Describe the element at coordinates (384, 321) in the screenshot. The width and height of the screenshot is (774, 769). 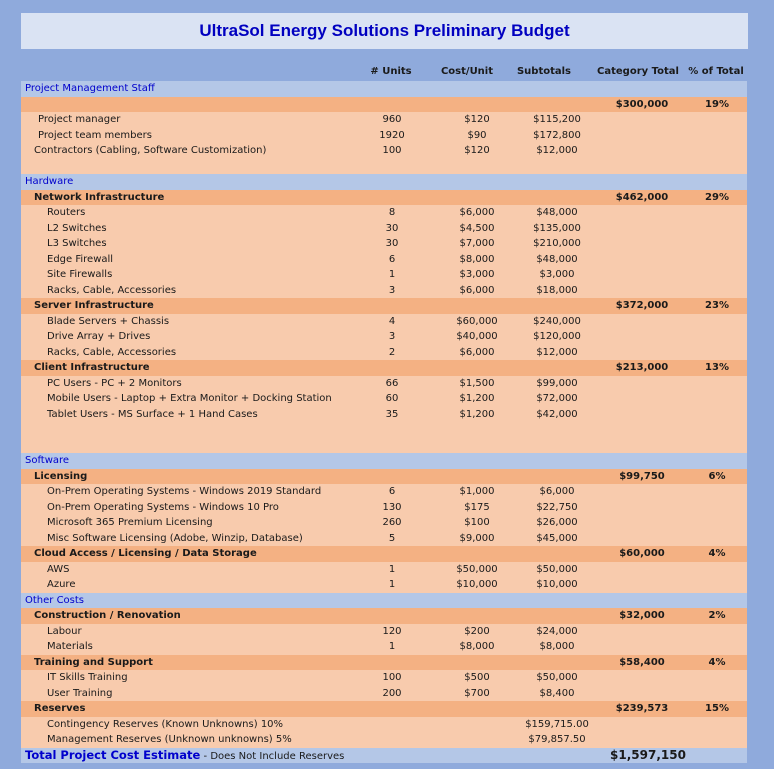
I see `table-row: Blade Servers + Chassis 4 $60,000 $240,000` at that location.